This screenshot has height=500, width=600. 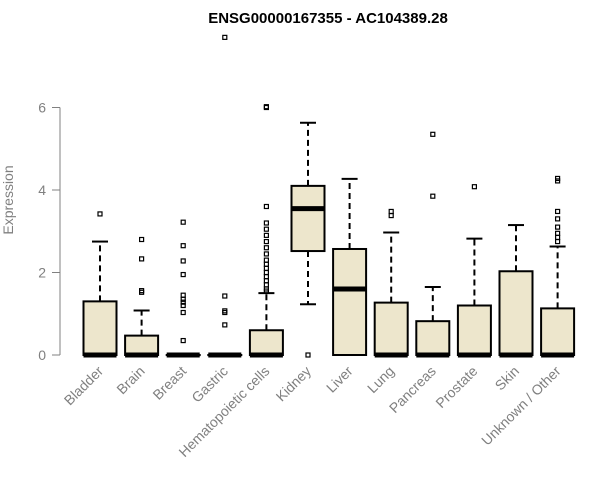 I want to click on x-tick-label: Kidney, so click(x=294, y=384).